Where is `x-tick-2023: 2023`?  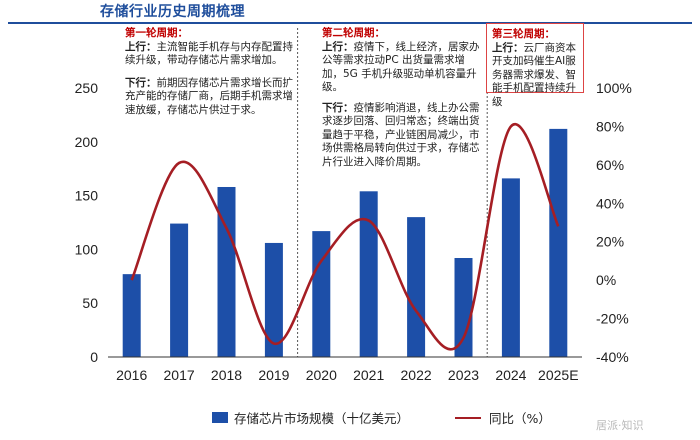
x-tick-2023: 2023 is located at coordinates (463, 375).